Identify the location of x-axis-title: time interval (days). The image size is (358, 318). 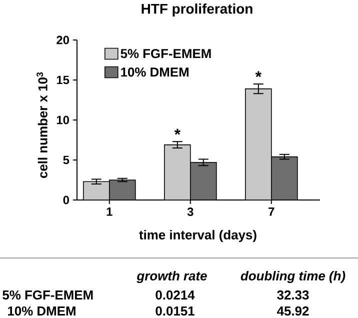
(197, 236).